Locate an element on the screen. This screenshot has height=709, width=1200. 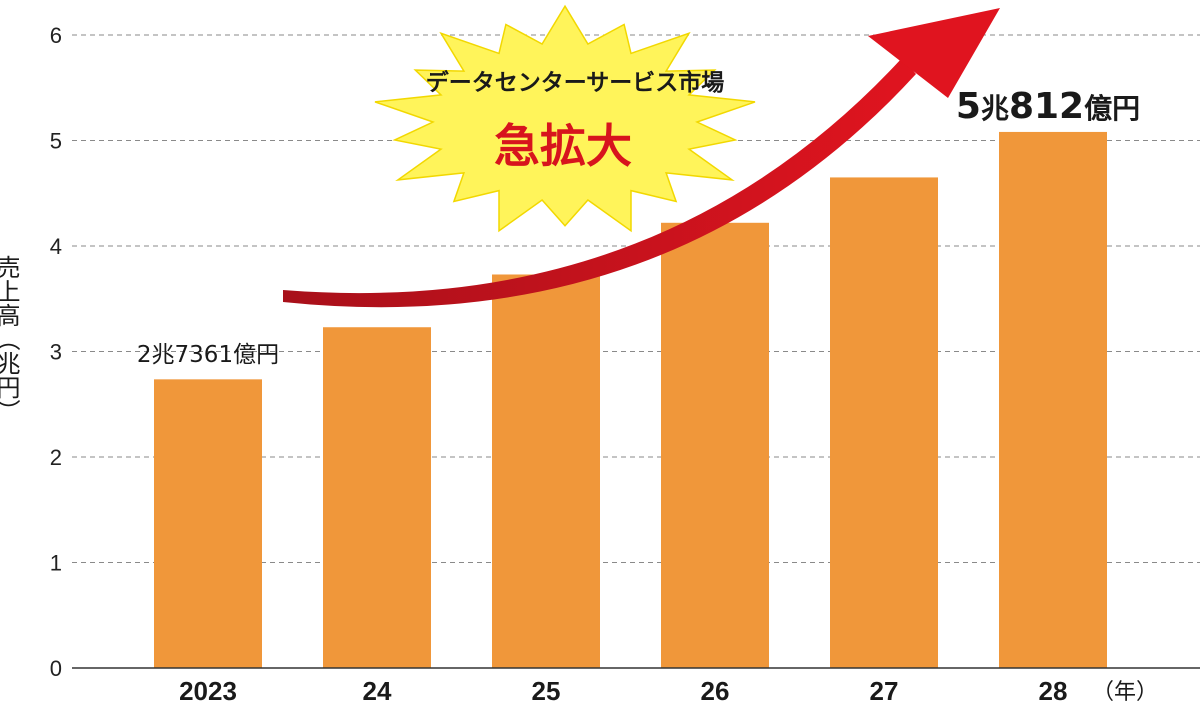
y-tick-labels: 0 1 2 3 4 5 6 is located at coordinates (56, 352).